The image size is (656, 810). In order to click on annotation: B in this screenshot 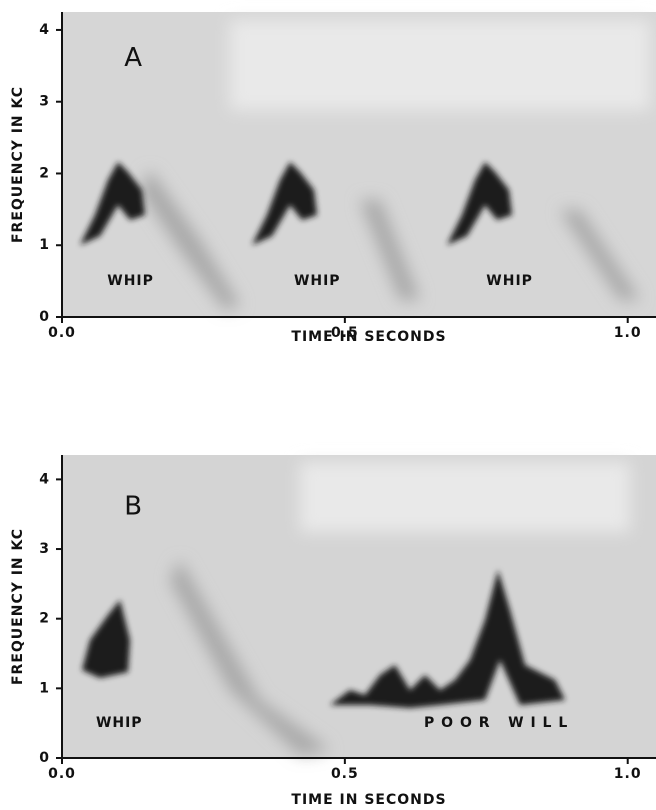, I will do `click(133, 507)`.